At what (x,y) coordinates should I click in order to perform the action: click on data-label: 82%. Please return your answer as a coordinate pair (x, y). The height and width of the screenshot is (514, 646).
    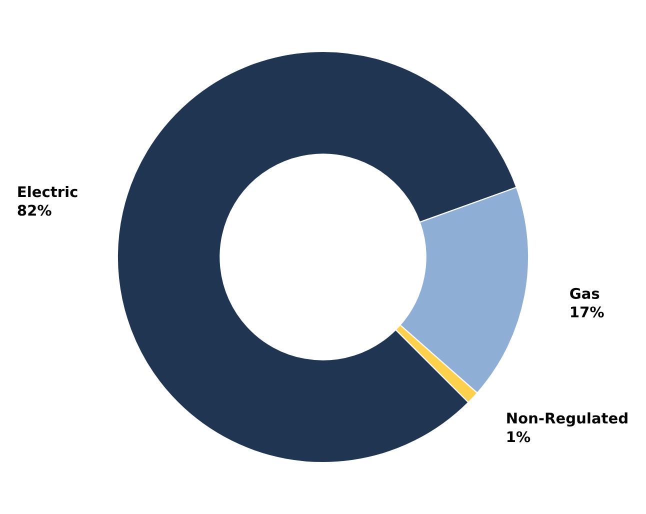
    Looking at the image, I should click on (35, 210).